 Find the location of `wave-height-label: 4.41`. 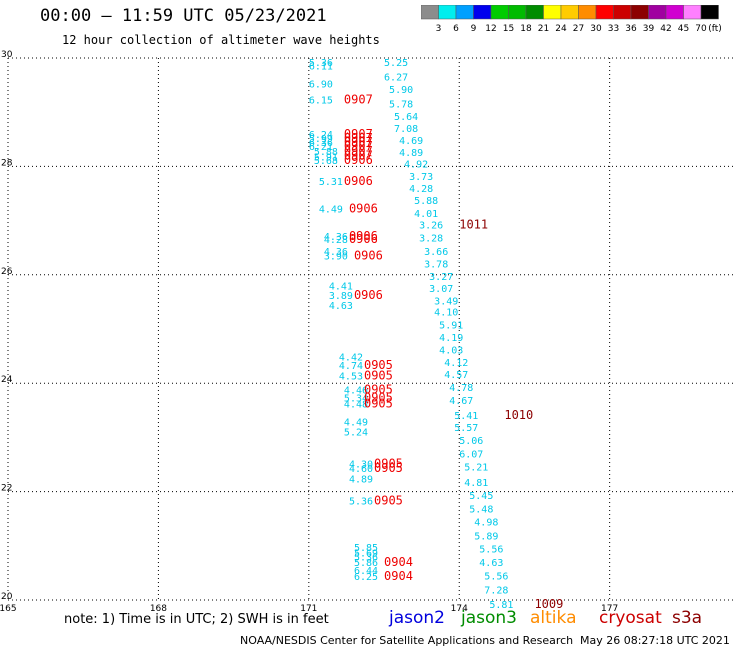

wave-height-label: 4.41 is located at coordinates (341, 287).